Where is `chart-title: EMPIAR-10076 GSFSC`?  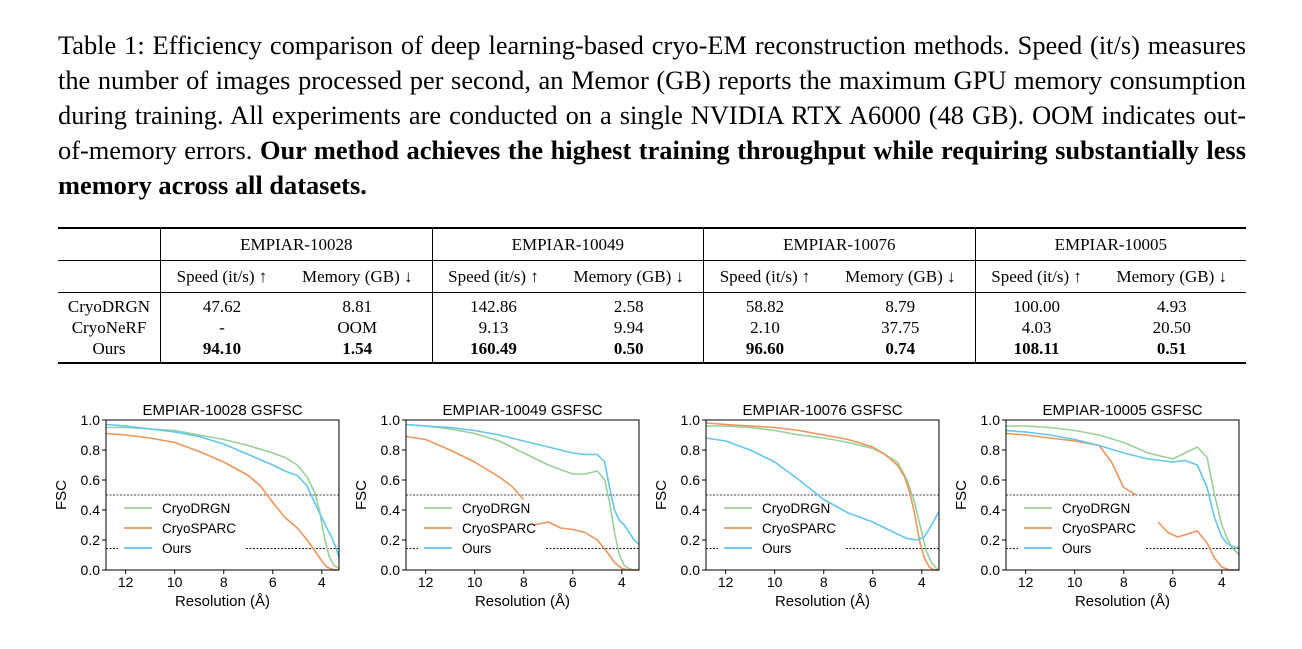
chart-title: EMPIAR-10076 GSFSC is located at coordinates (822, 410).